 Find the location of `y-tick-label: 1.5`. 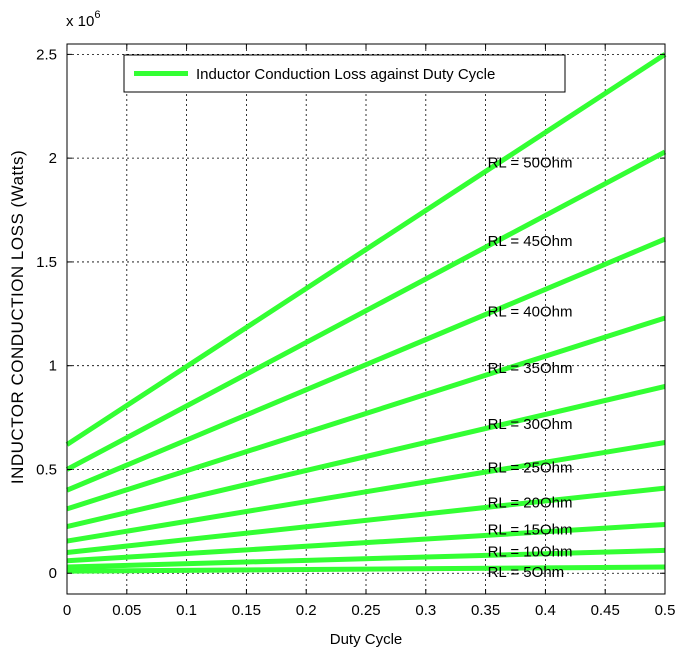

y-tick-label: 1.5 is located at coordinates (46, 262).